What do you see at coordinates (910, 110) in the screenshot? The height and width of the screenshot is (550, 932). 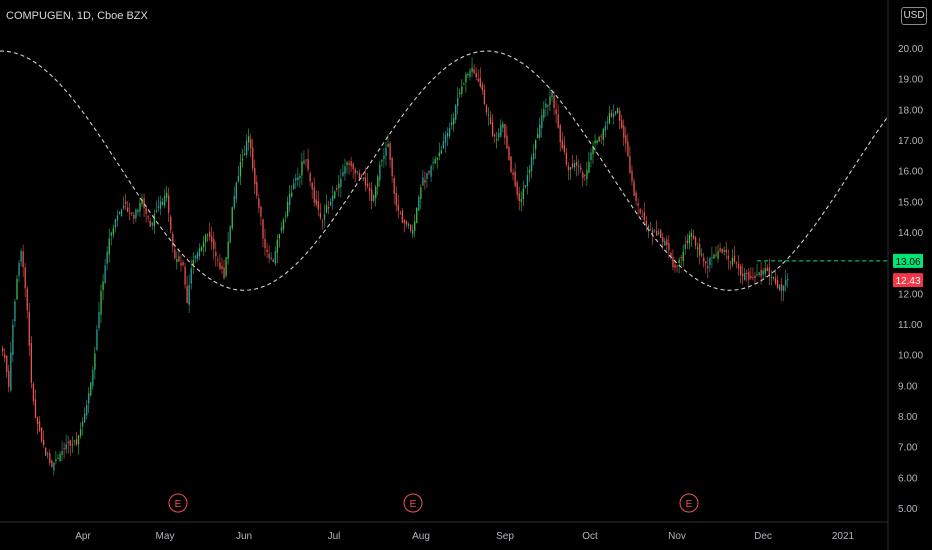 I see `y-tick-label: 18.00` at bounding box center [910, 110].